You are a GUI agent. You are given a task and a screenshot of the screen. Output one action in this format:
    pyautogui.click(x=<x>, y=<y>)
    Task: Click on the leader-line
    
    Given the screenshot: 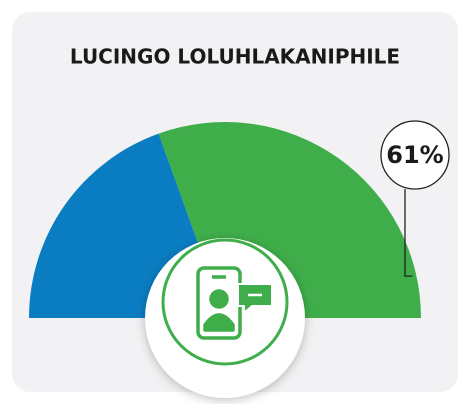 What is the action you would take?
    pyautogui.click(x=408, y=233)
    